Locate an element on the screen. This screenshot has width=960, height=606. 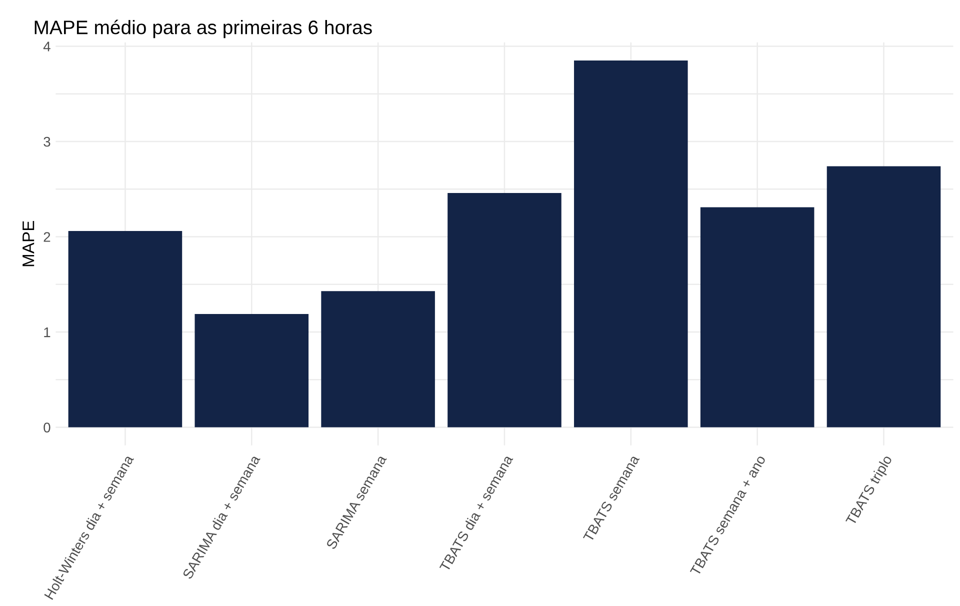
y-tick-label: 3 is located at coordinates (47, 141).